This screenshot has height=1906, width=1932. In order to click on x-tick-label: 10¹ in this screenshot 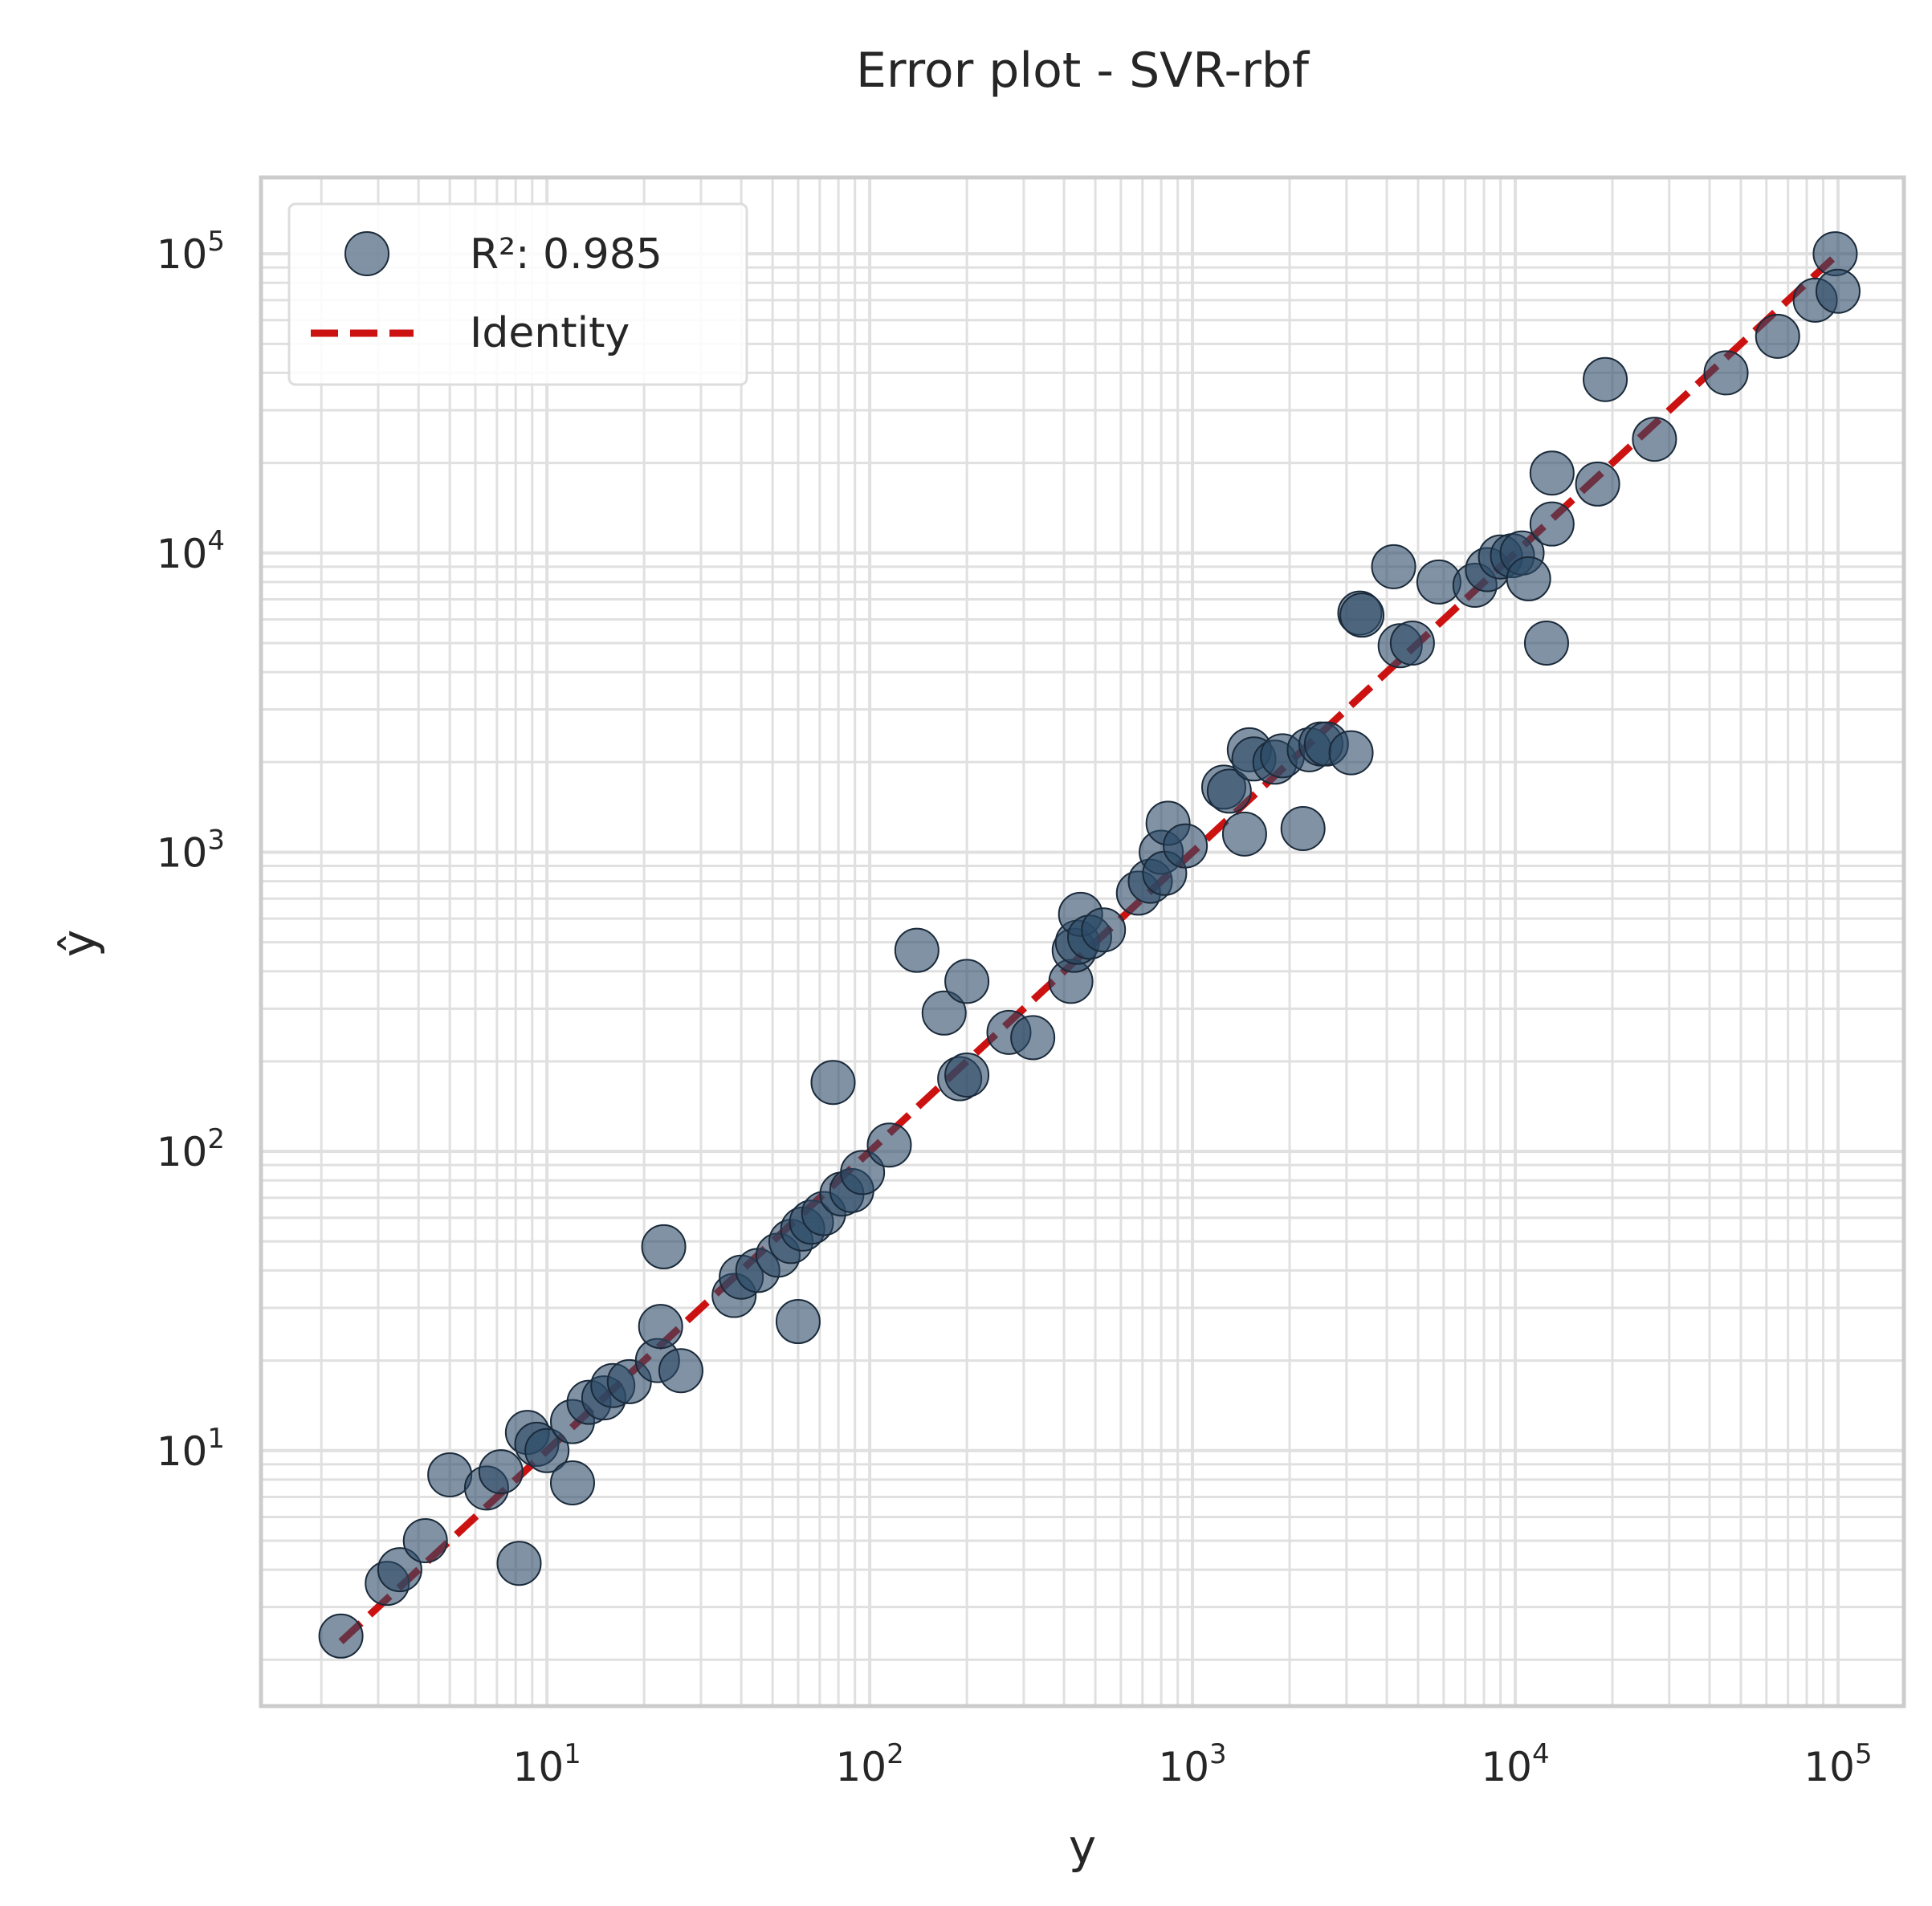, I will do `click(547, 1764)`.